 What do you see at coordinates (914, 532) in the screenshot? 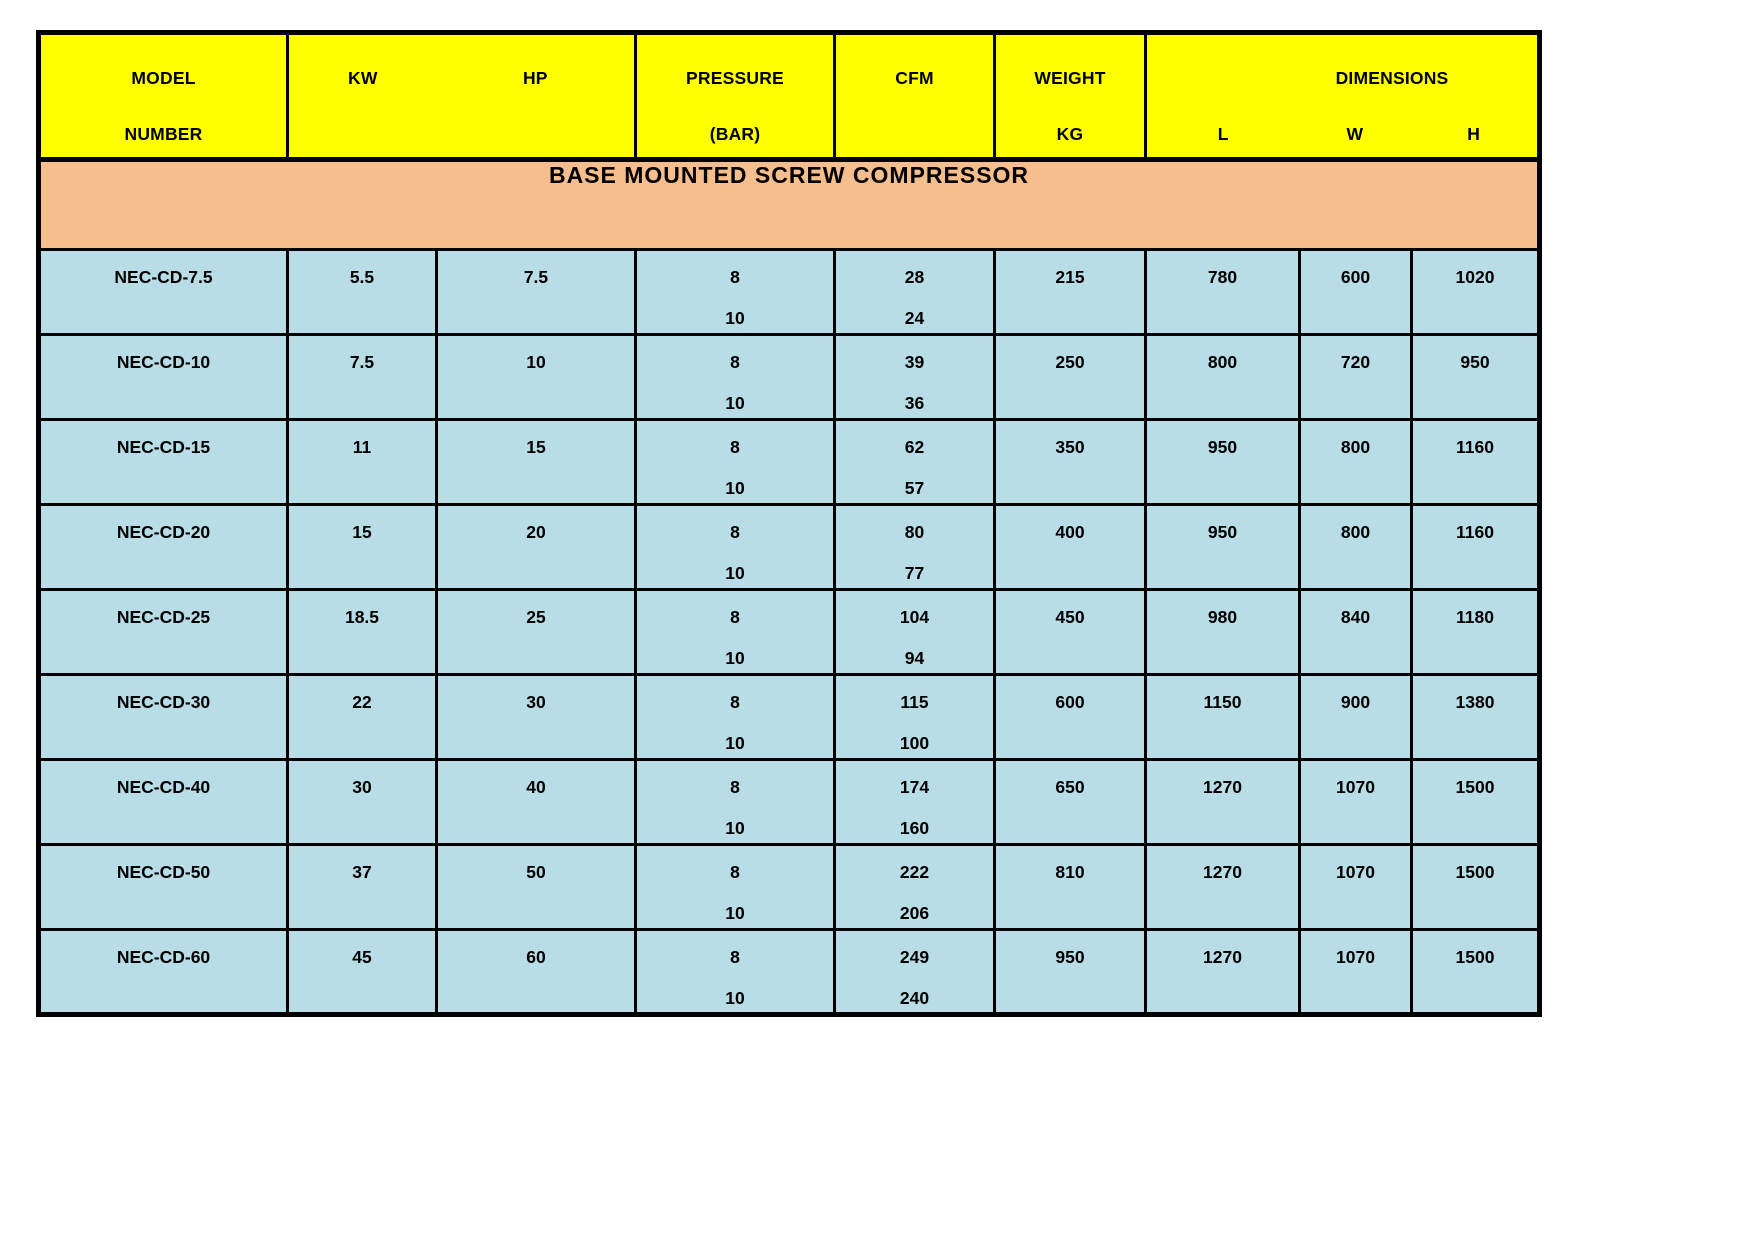
I see `cfm-value-1: 80` at bounding box center [914, 532].